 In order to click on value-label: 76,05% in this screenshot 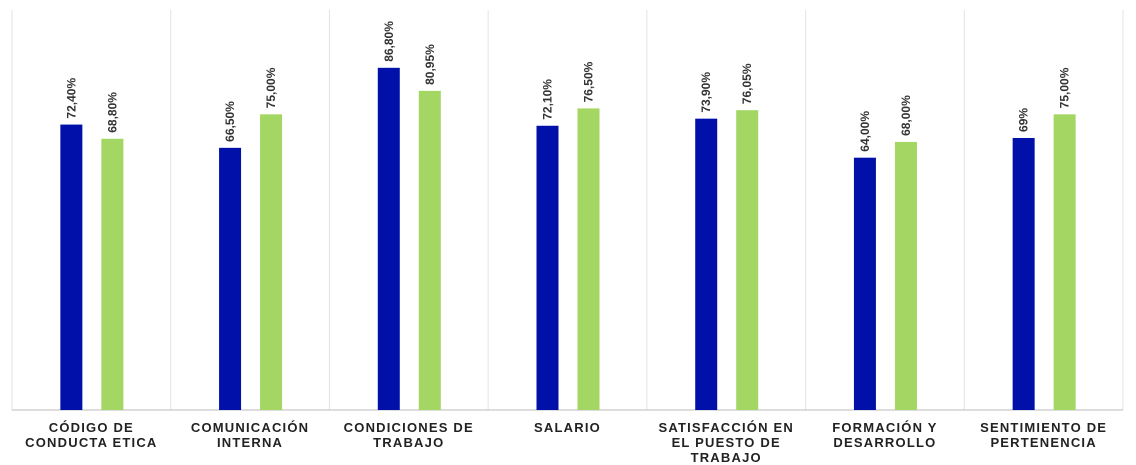, I will do `click(747, 83)`.